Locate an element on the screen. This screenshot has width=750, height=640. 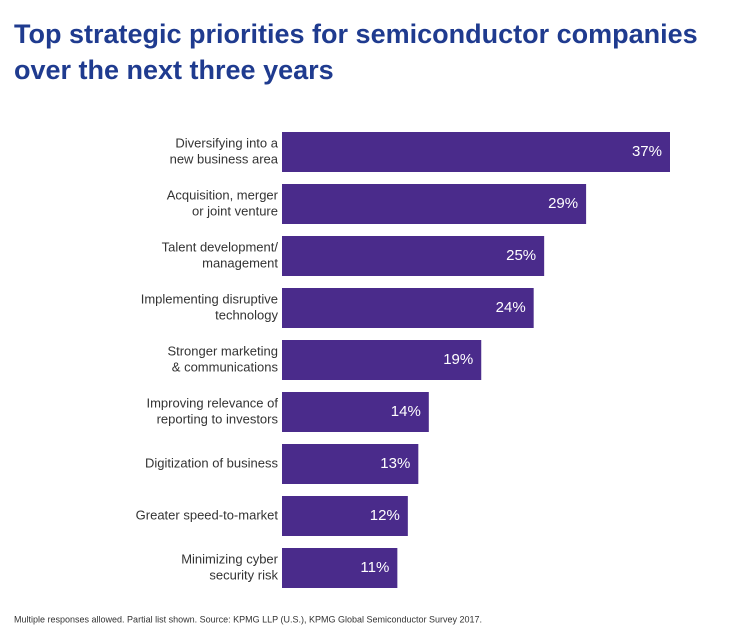
value-label: 13% is located at coordinates (395, 463).